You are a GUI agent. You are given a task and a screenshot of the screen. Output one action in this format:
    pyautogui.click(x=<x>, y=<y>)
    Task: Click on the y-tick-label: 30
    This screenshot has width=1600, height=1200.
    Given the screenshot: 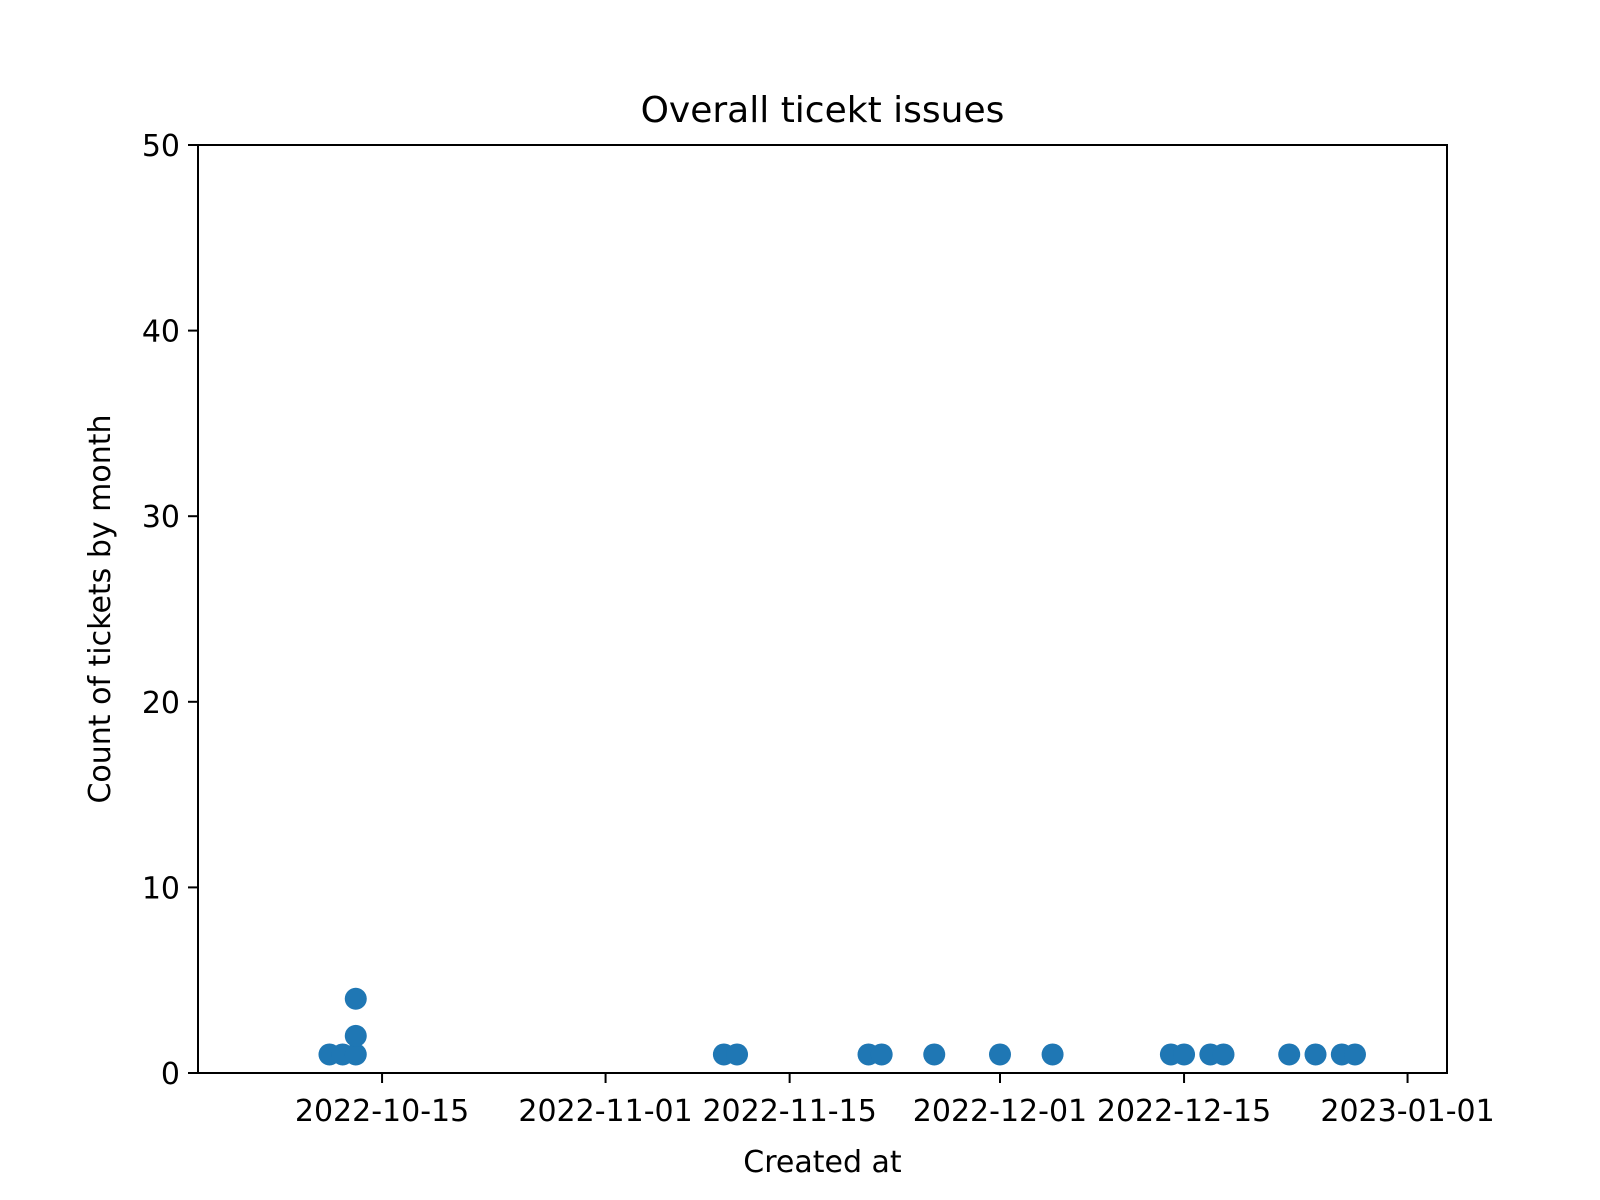 What is the action you would take?
    pyautogui.click(x=161, y=517)
    